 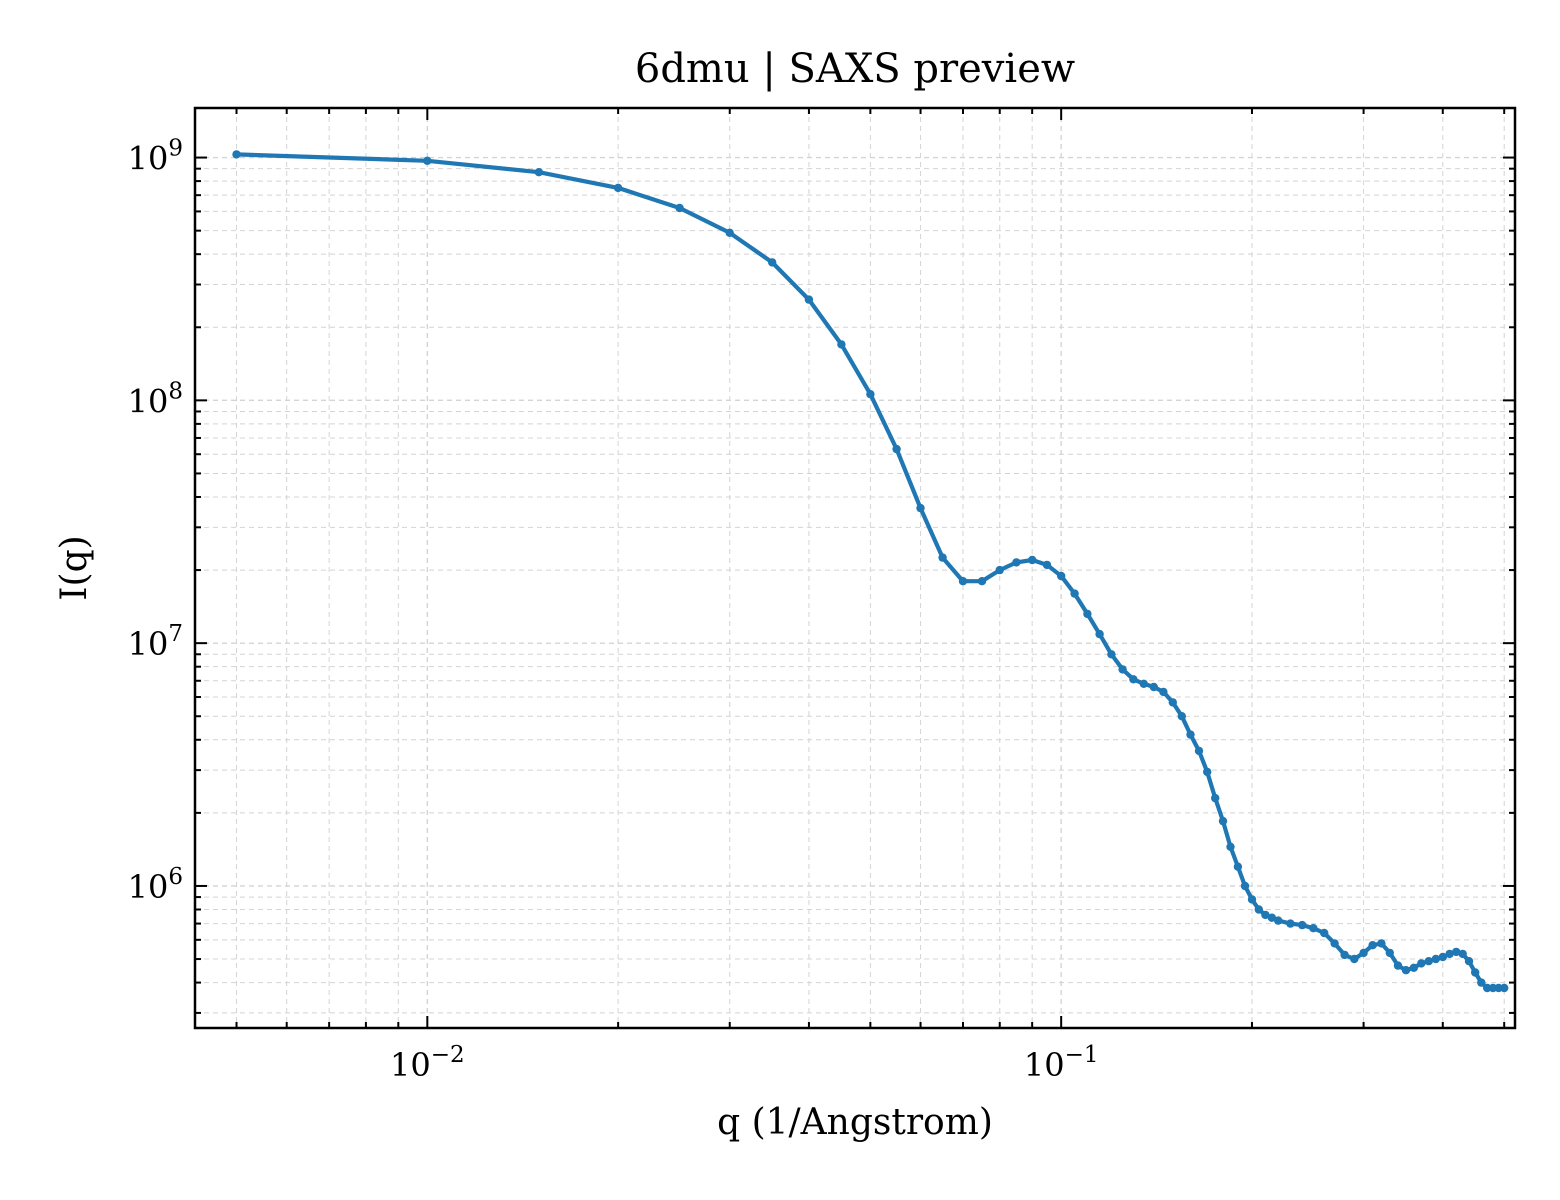 I want to click on y-tick-label: 10⁷, so click(x=155, y=642).